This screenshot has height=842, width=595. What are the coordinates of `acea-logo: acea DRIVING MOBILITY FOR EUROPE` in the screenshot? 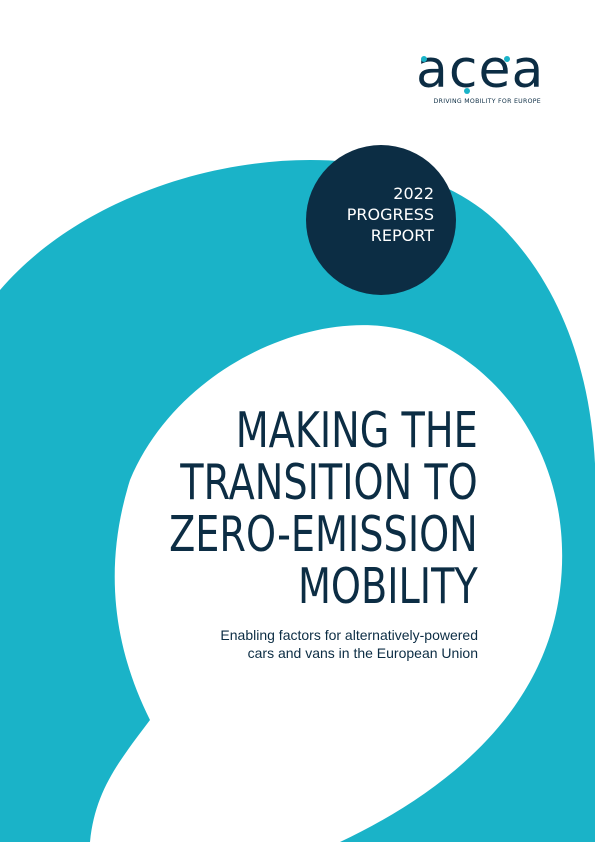 It's located at (480, 72).